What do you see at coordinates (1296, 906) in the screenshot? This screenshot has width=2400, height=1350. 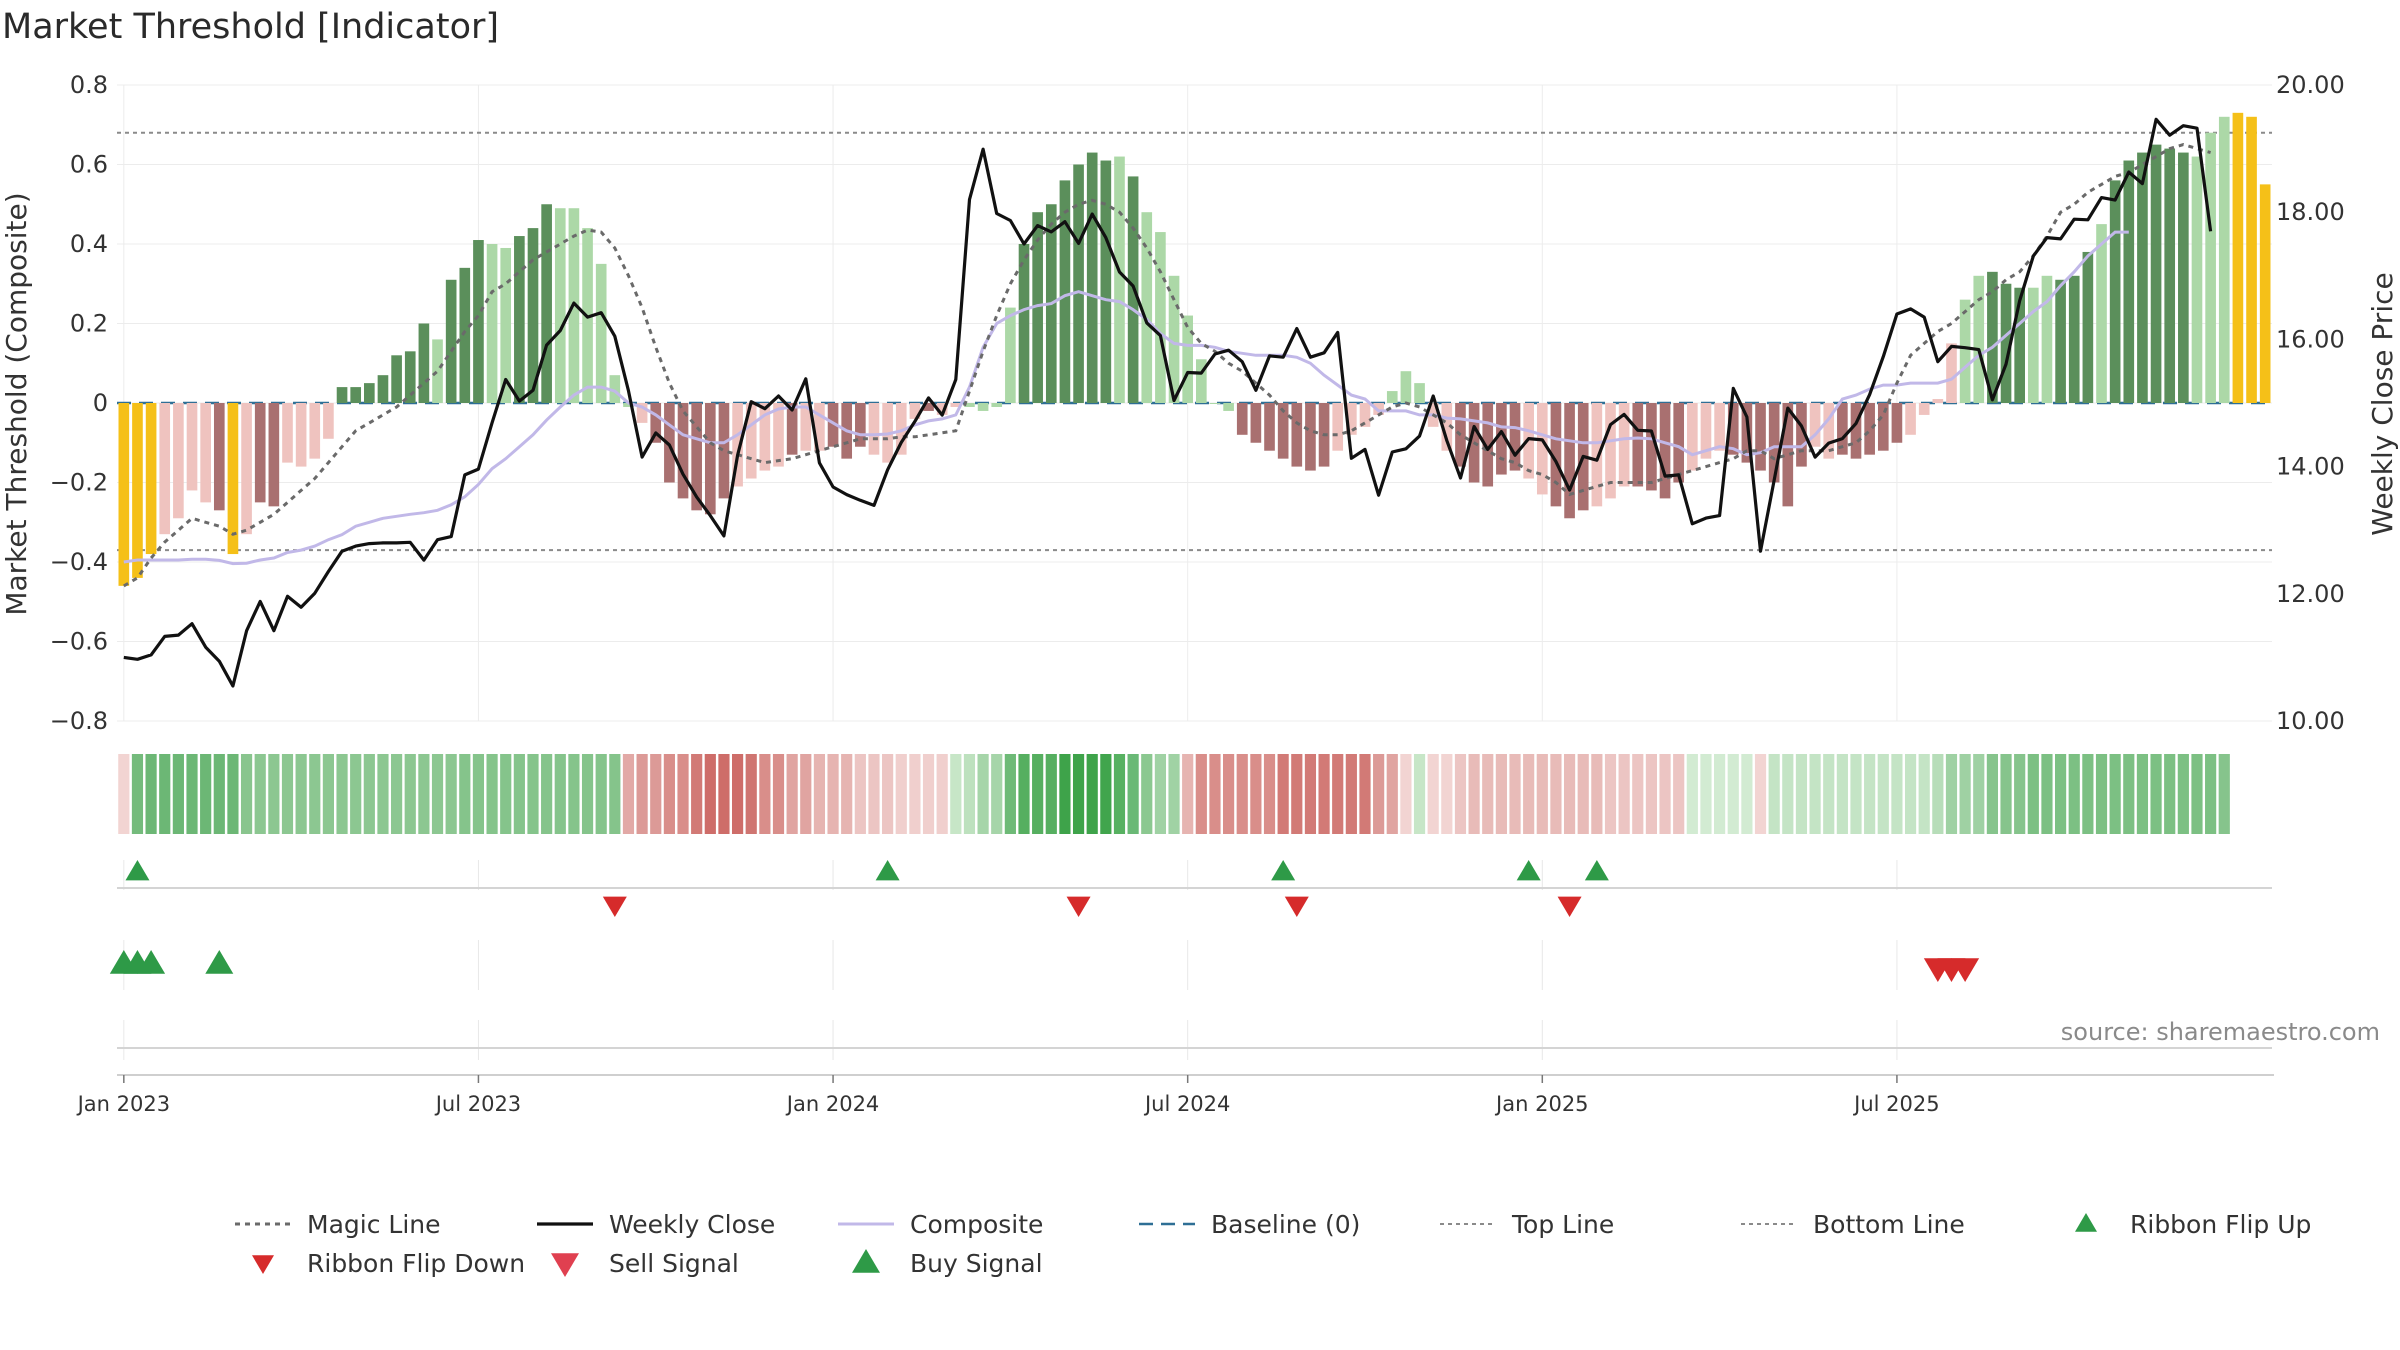 I see `ribbon-flip-down-icon` at bounding box center [1296, 906].